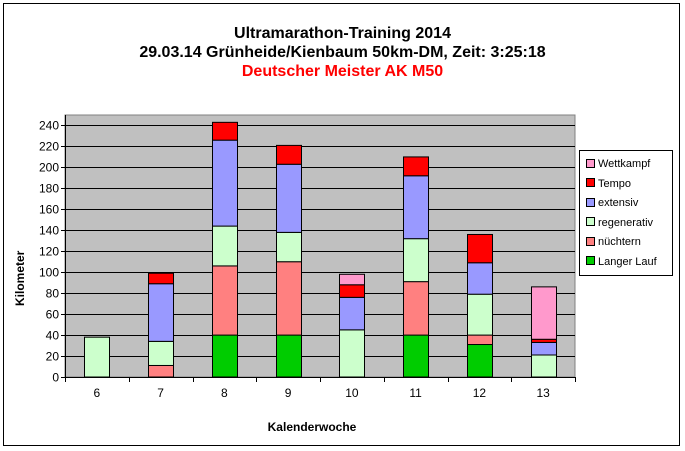  I want to click on x-tick-label: 12, so click(480, 393).